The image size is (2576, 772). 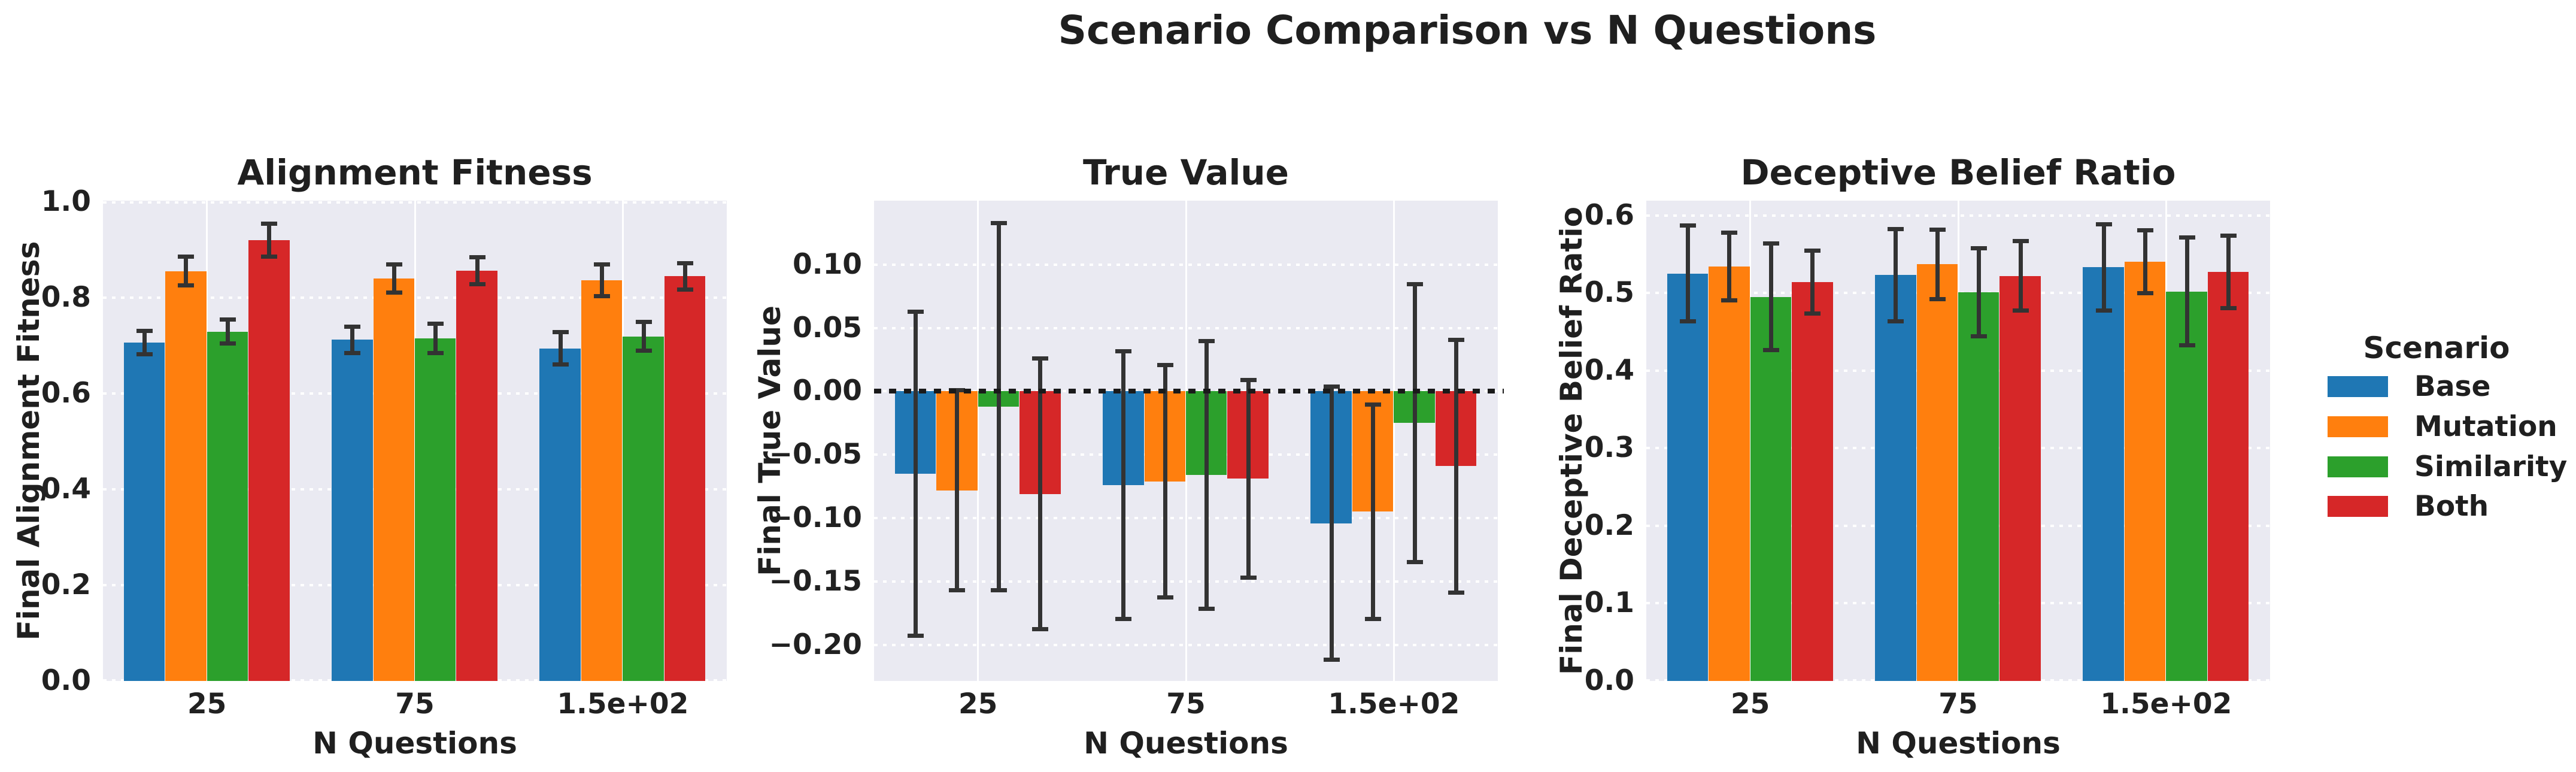 I want to click on y-tick-label: −0.05, so click(x=815, y=454).